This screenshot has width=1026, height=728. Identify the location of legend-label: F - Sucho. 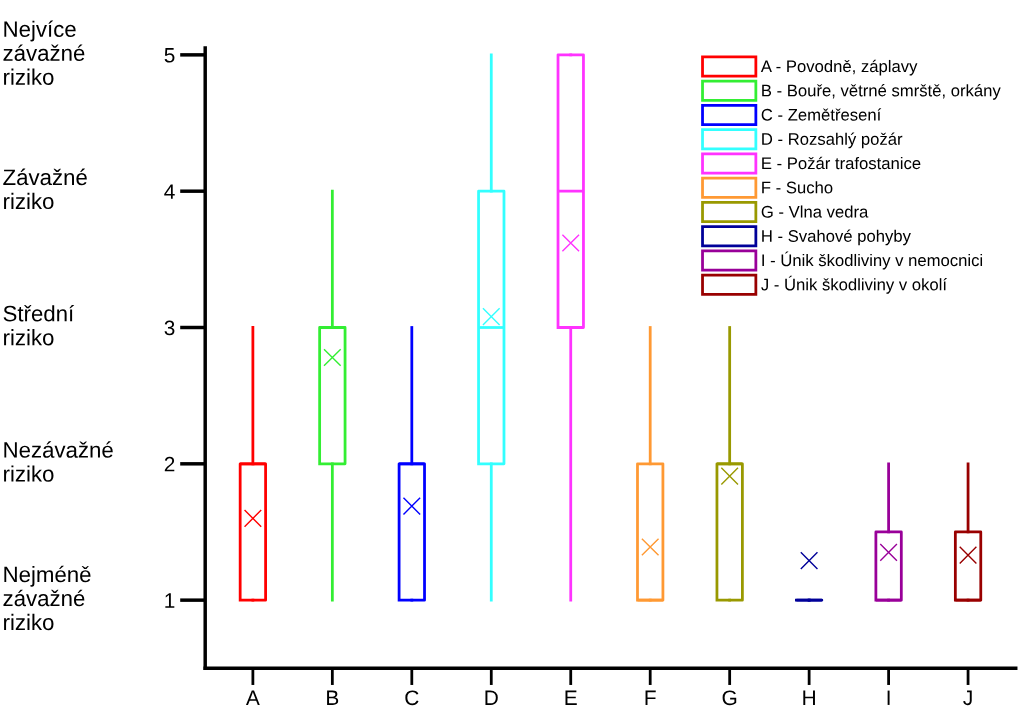
(797, 187).